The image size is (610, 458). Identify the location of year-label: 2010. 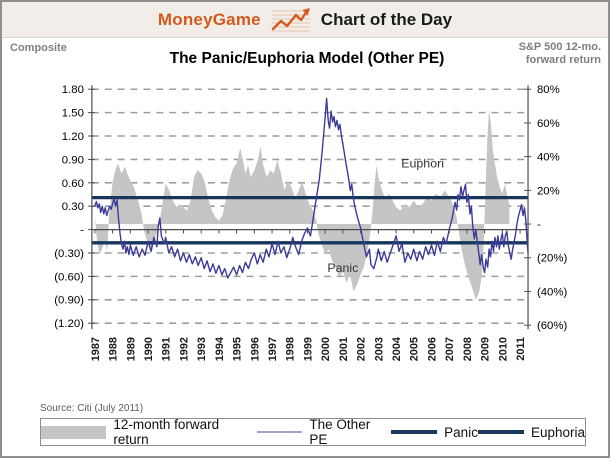
(503, 349).